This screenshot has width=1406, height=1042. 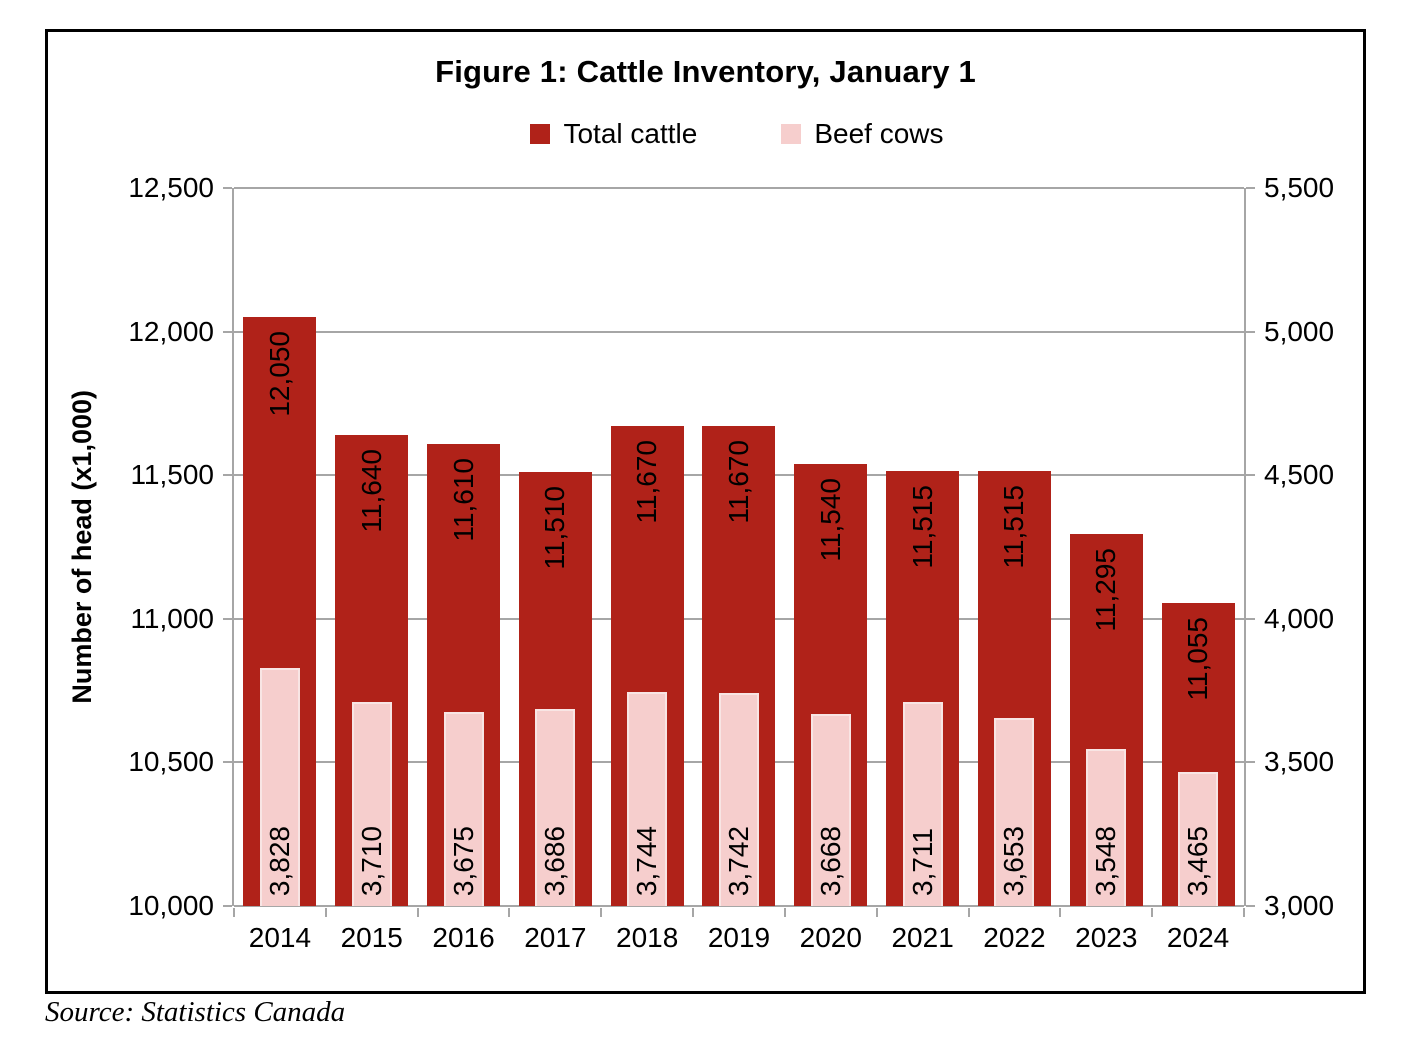 What do you see at coordinates (555, 807) in the screenshot?
I see `beef-cows-bar: 3,686` at bounding box center [555, 807].